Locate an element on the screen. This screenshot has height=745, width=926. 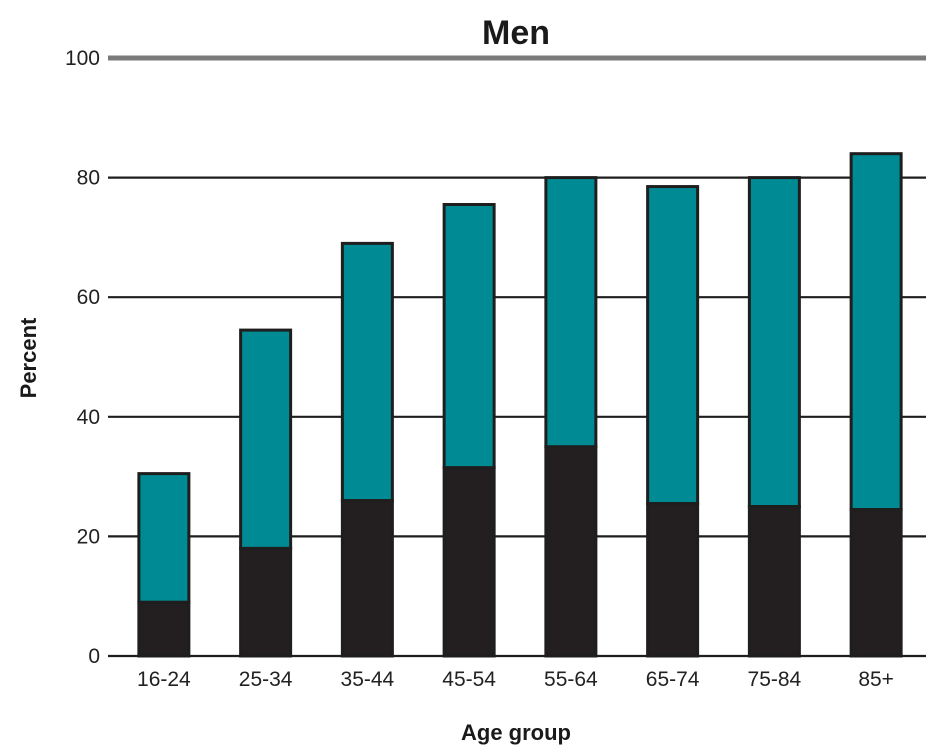
y-axis-ticks: 0 20 40 60 80 100 is located at coordinates (82, 357).